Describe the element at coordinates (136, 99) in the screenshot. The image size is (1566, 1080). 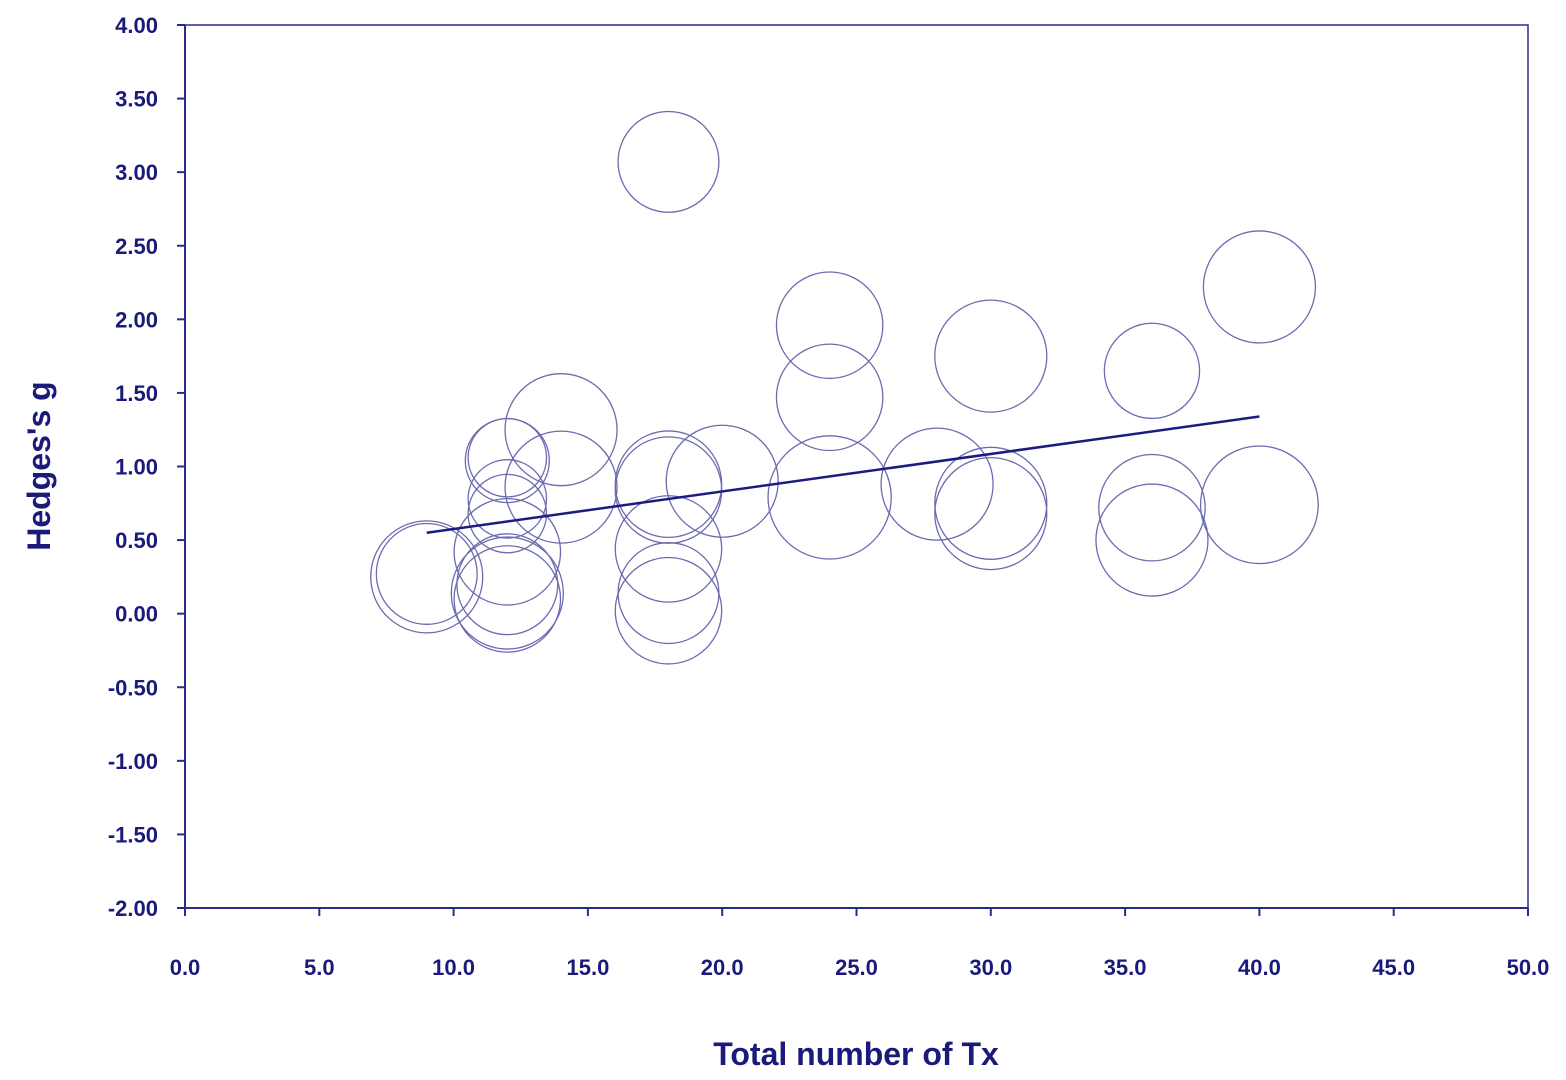
I see `y-tick-label: 3.50` at that location.